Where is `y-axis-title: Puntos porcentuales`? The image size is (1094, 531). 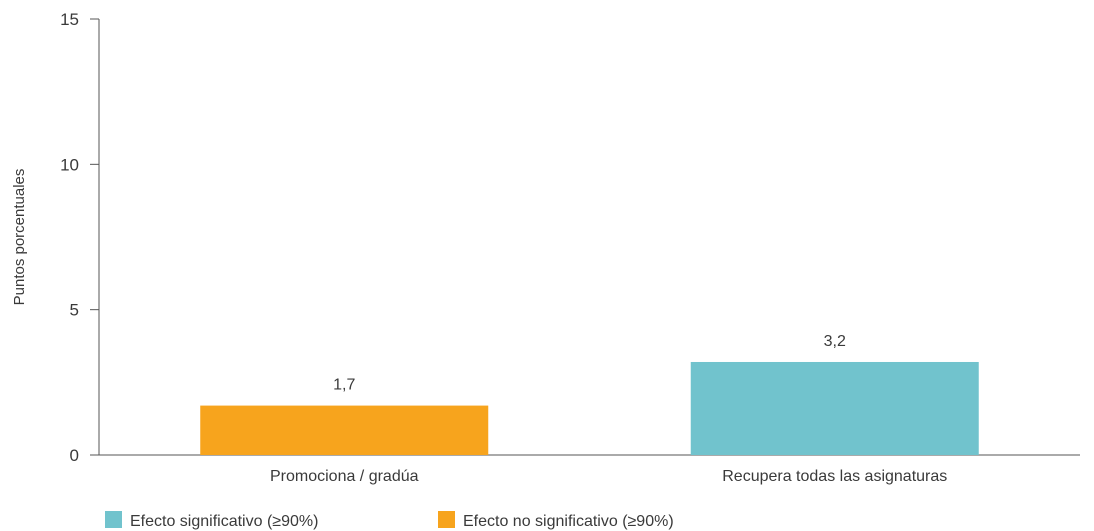
y-axis-title: Puntos porcentuales is located at coordinates (19, 237).